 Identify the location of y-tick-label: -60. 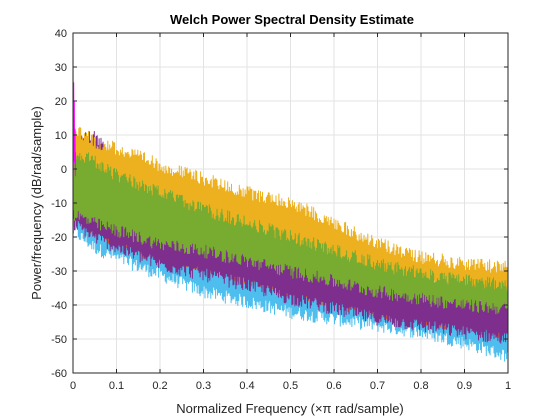
(59, 374).